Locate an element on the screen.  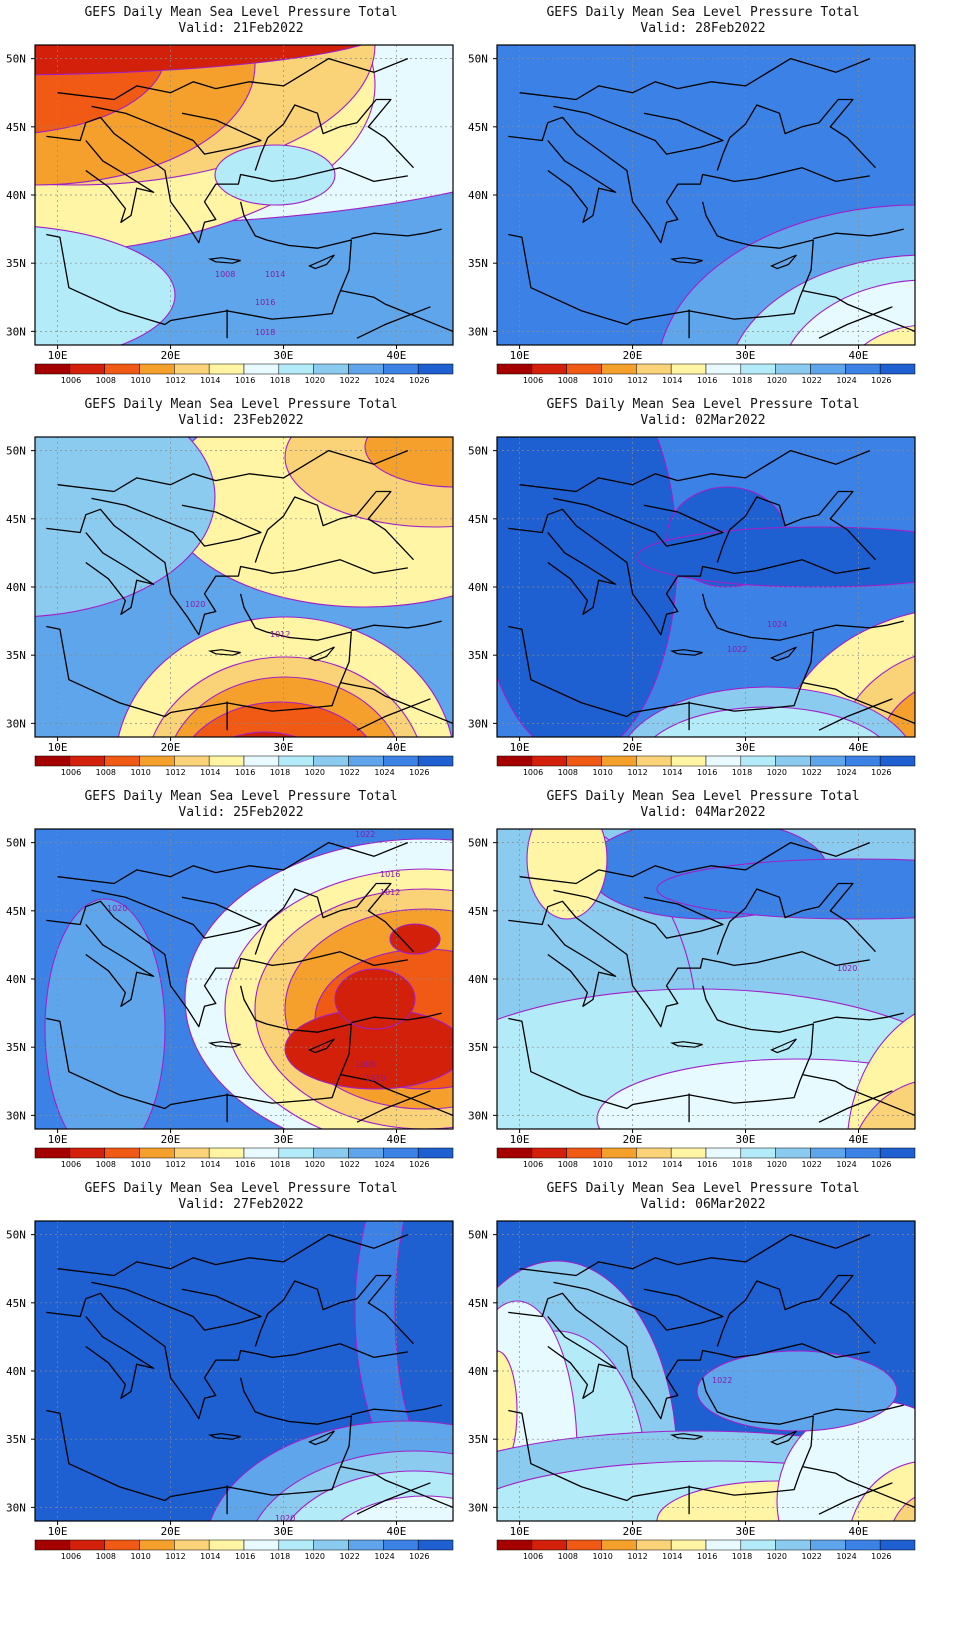
colorbar-label: 1016 is located at coordinates (245, 380).